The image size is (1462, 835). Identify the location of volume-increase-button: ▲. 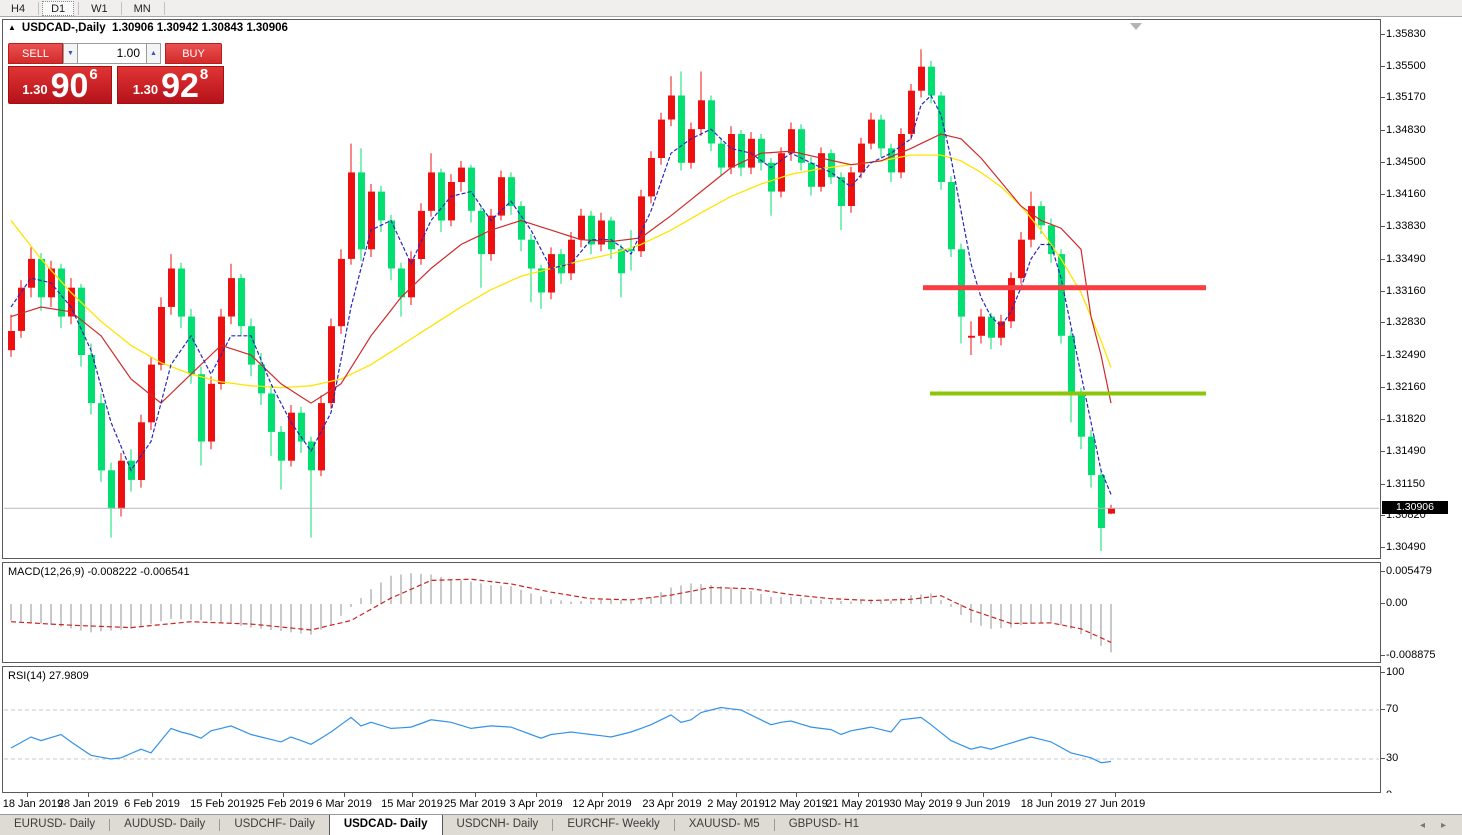
(153, 53).